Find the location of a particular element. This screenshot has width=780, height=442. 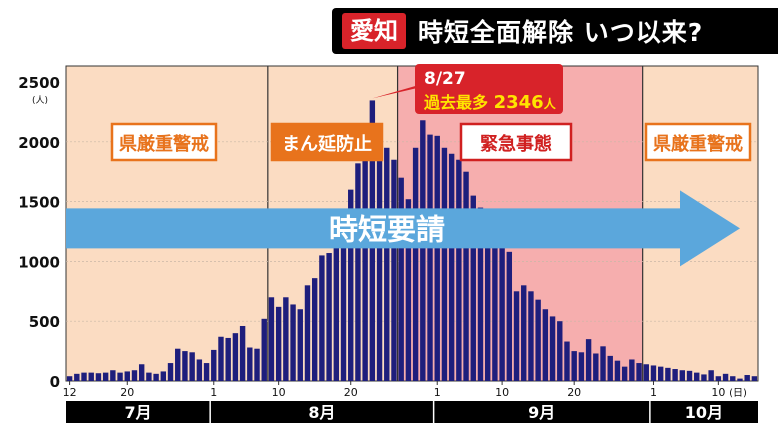

y-tick-label: 0 is located at coordinates (55, 382).